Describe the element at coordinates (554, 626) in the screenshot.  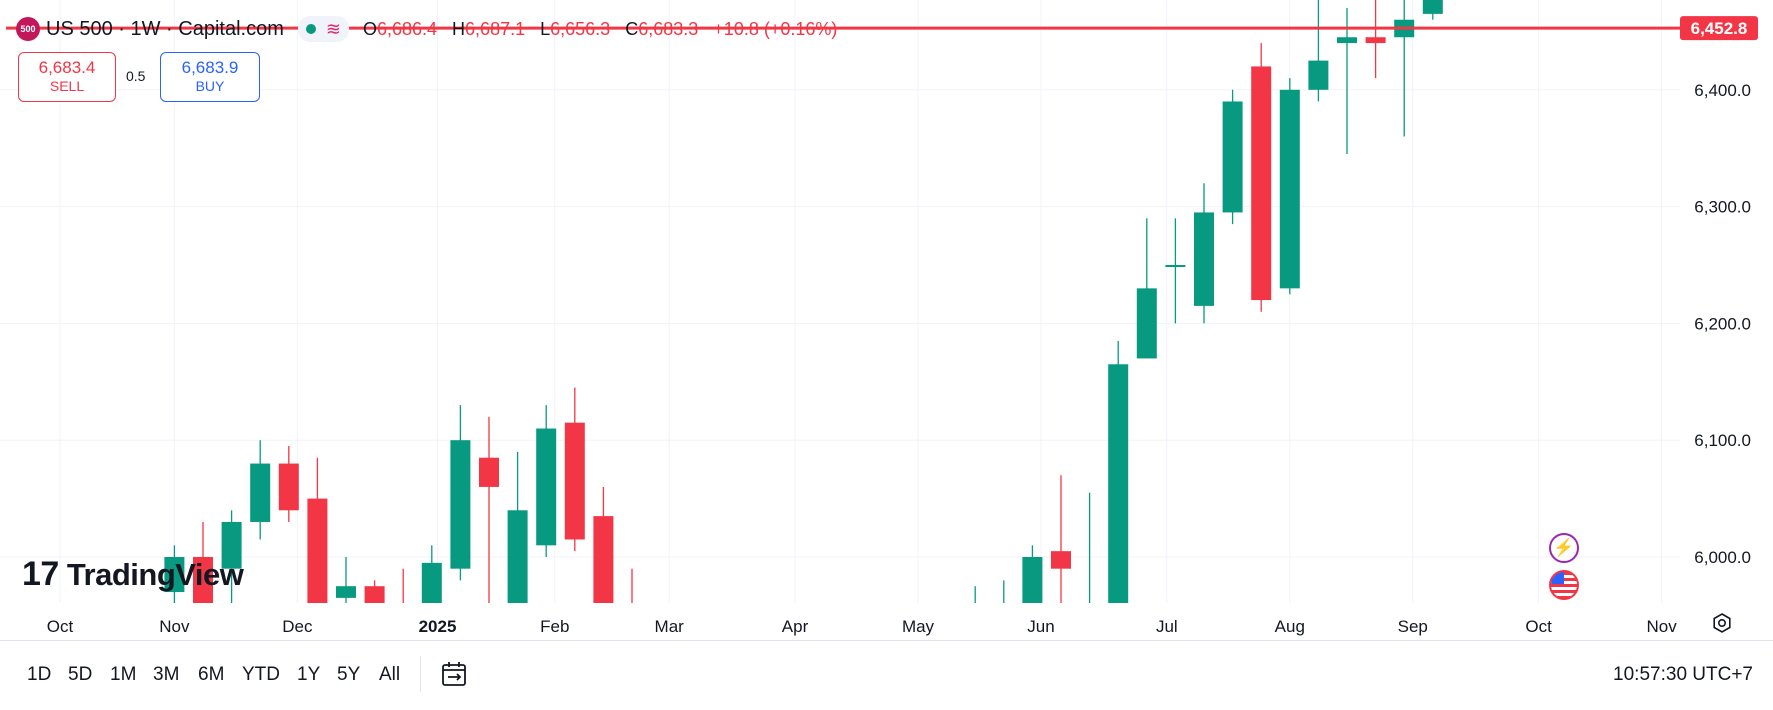
I see `x-tick-label: Feb` at that location.